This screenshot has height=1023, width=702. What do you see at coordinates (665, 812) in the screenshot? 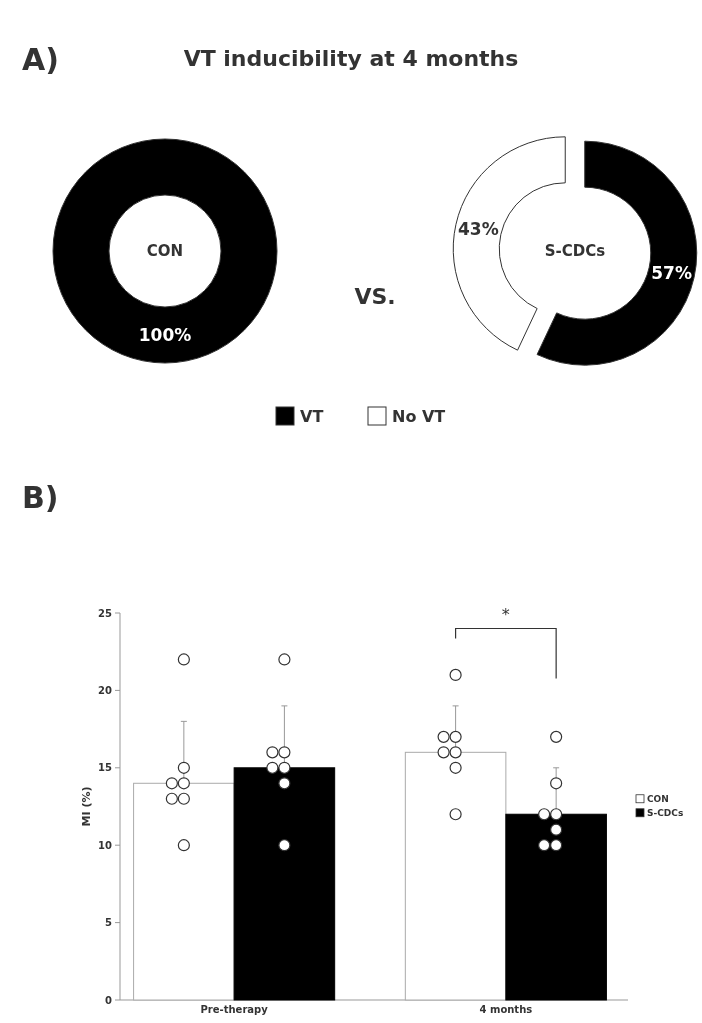
I see `legend-label: S-CDCs` at bounding box center [665, 812].